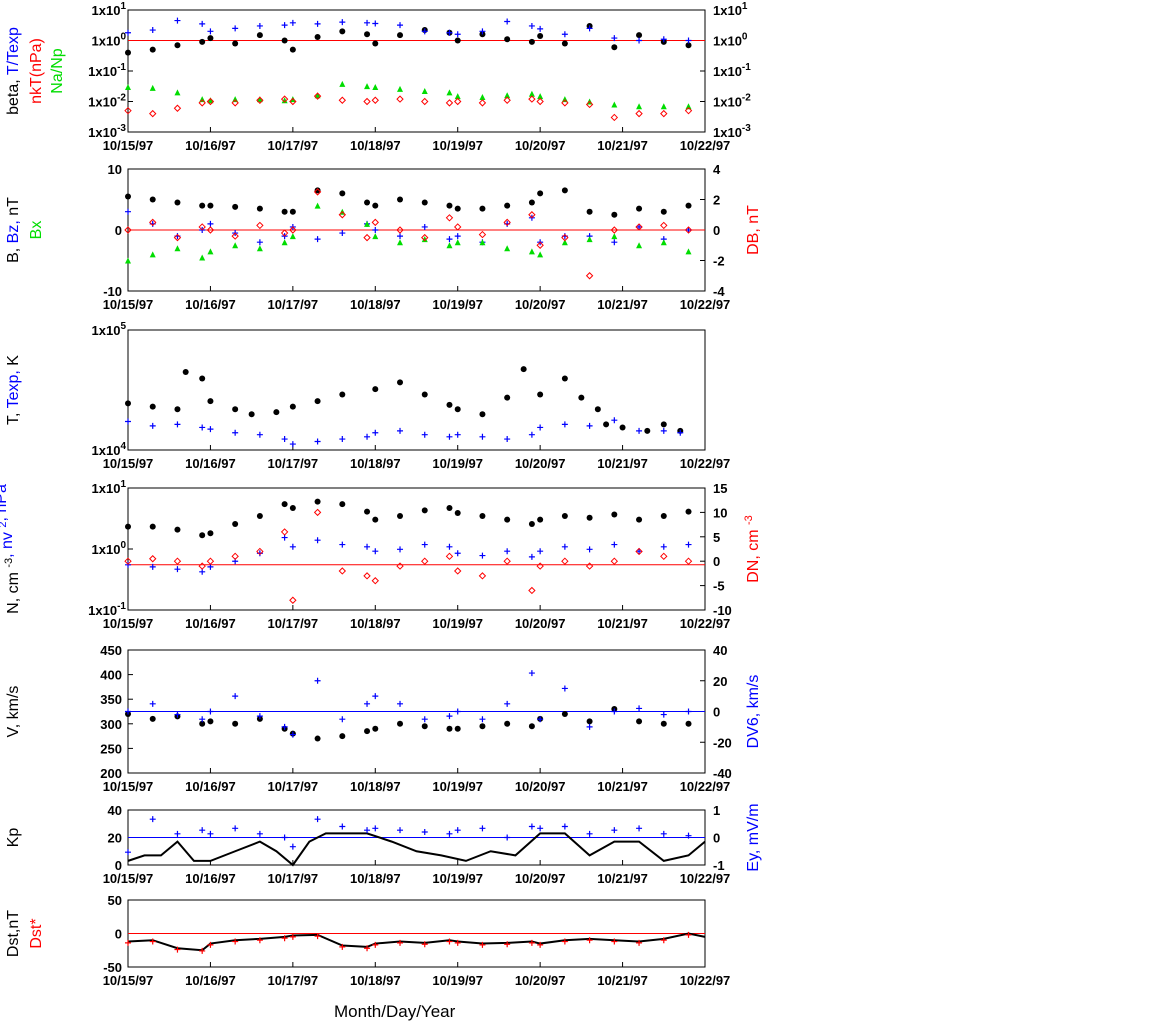  I want to click on y-tick-label-right: 1, so click(716, 810).